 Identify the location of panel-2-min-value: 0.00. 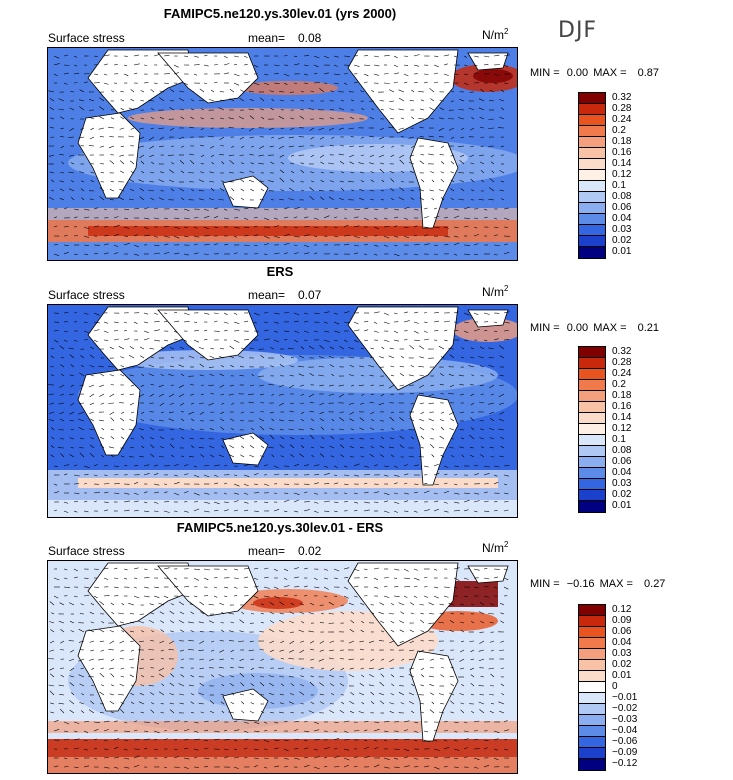
(577, 328).